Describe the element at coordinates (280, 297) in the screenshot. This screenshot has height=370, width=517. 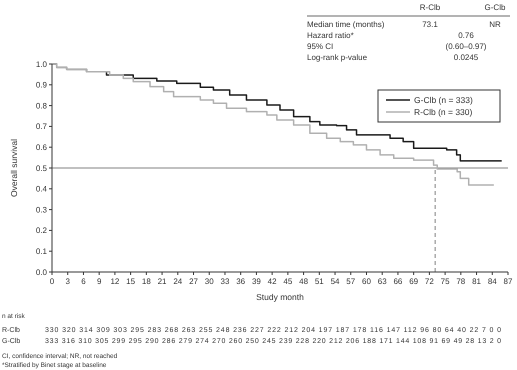
I see `x-axis-title: Study month` at that location.